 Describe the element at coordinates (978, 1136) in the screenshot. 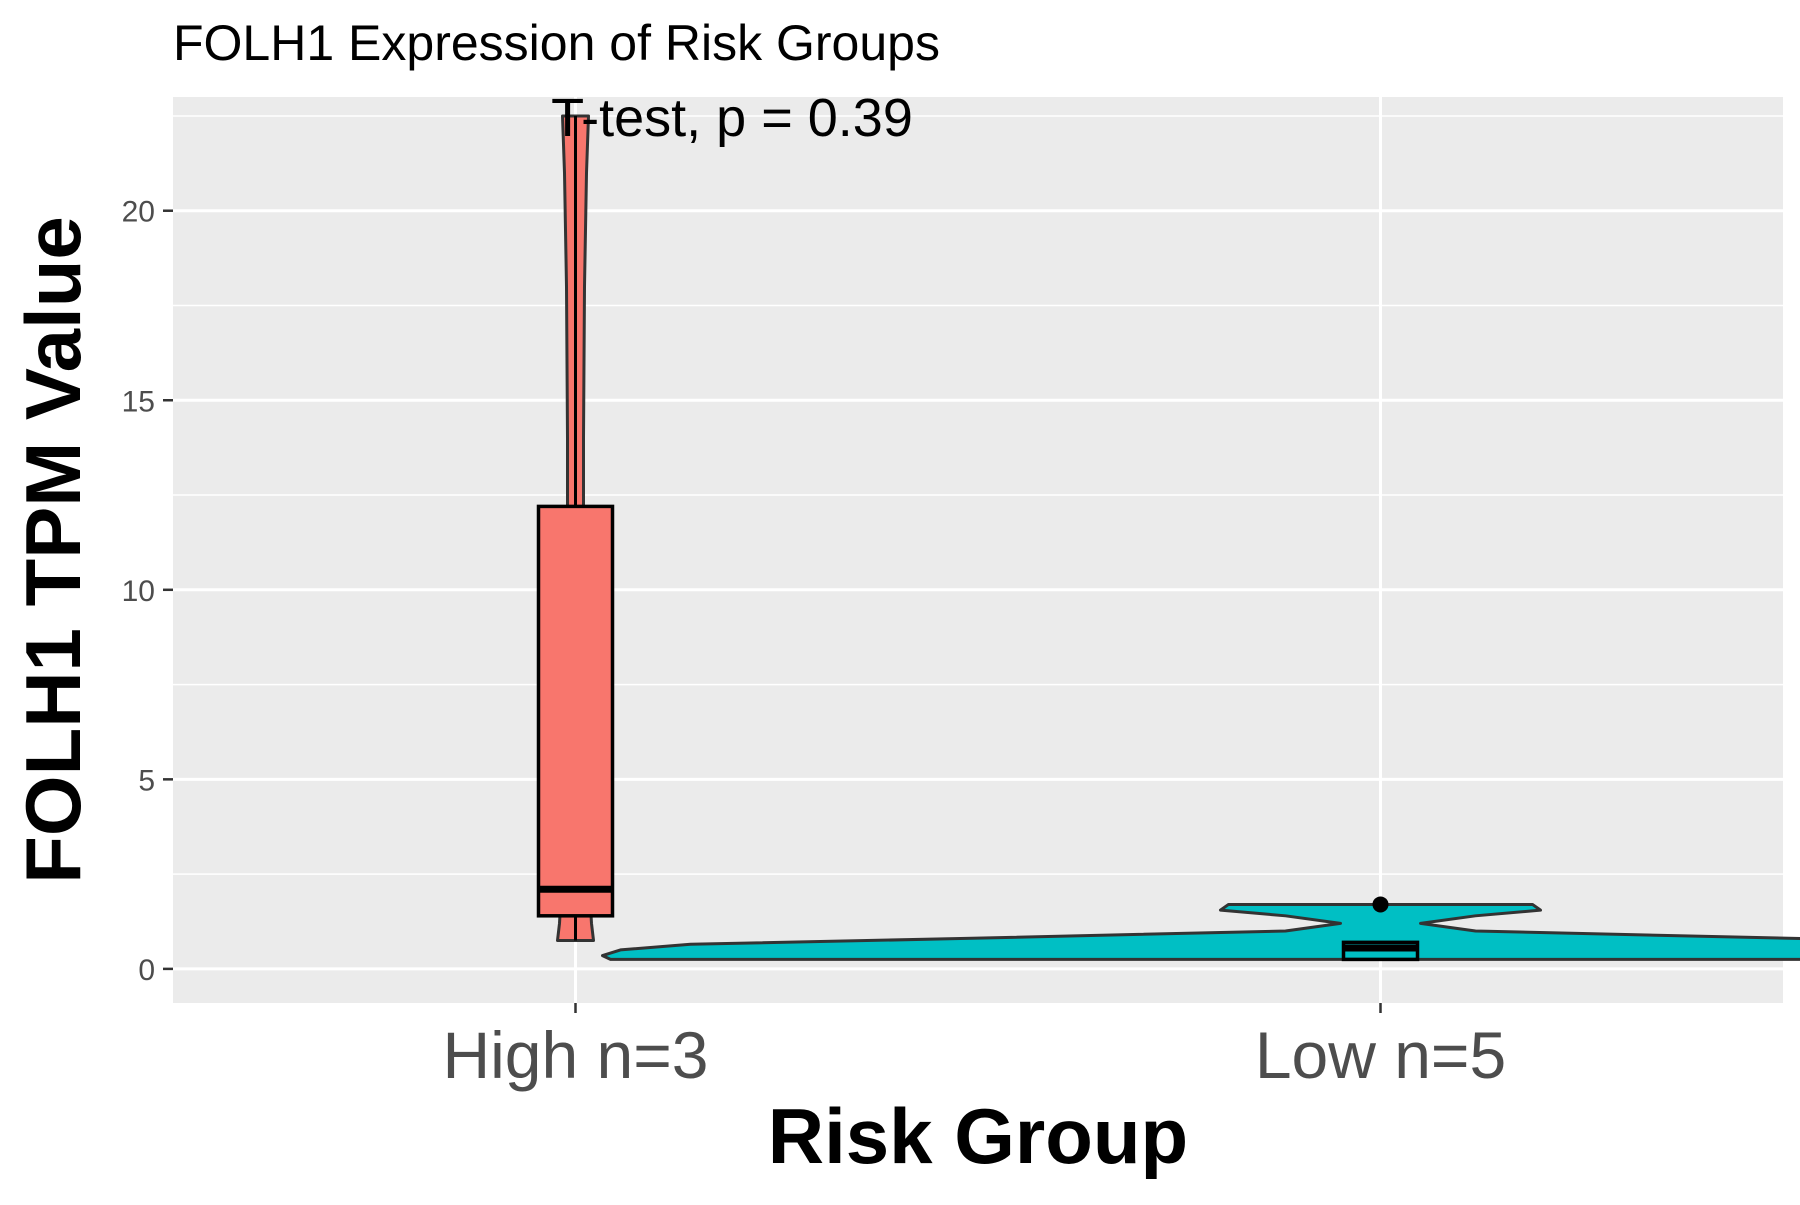

I see `x-axis-title: Risk Group` at that location.